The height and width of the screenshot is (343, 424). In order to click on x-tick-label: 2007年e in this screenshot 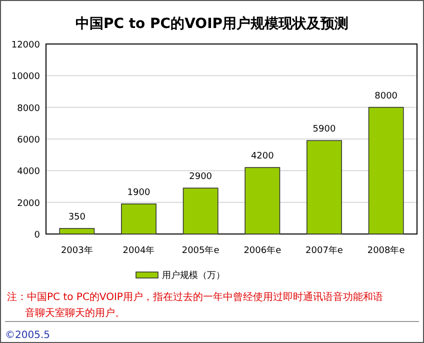, I will do `click(325, 250)`.